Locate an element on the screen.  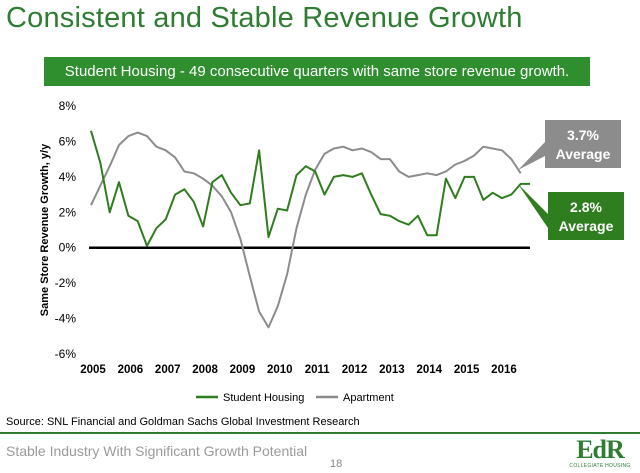
x-tick-label: 2008 is located at coordinates (205, 370).